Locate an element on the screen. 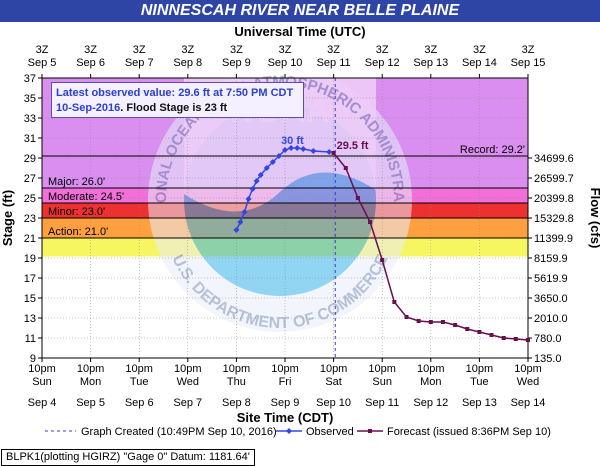 This screenshot has width=600, height=466. stage-label-moderate: Moderate: 24.5' is located at coordinates (86, 197).